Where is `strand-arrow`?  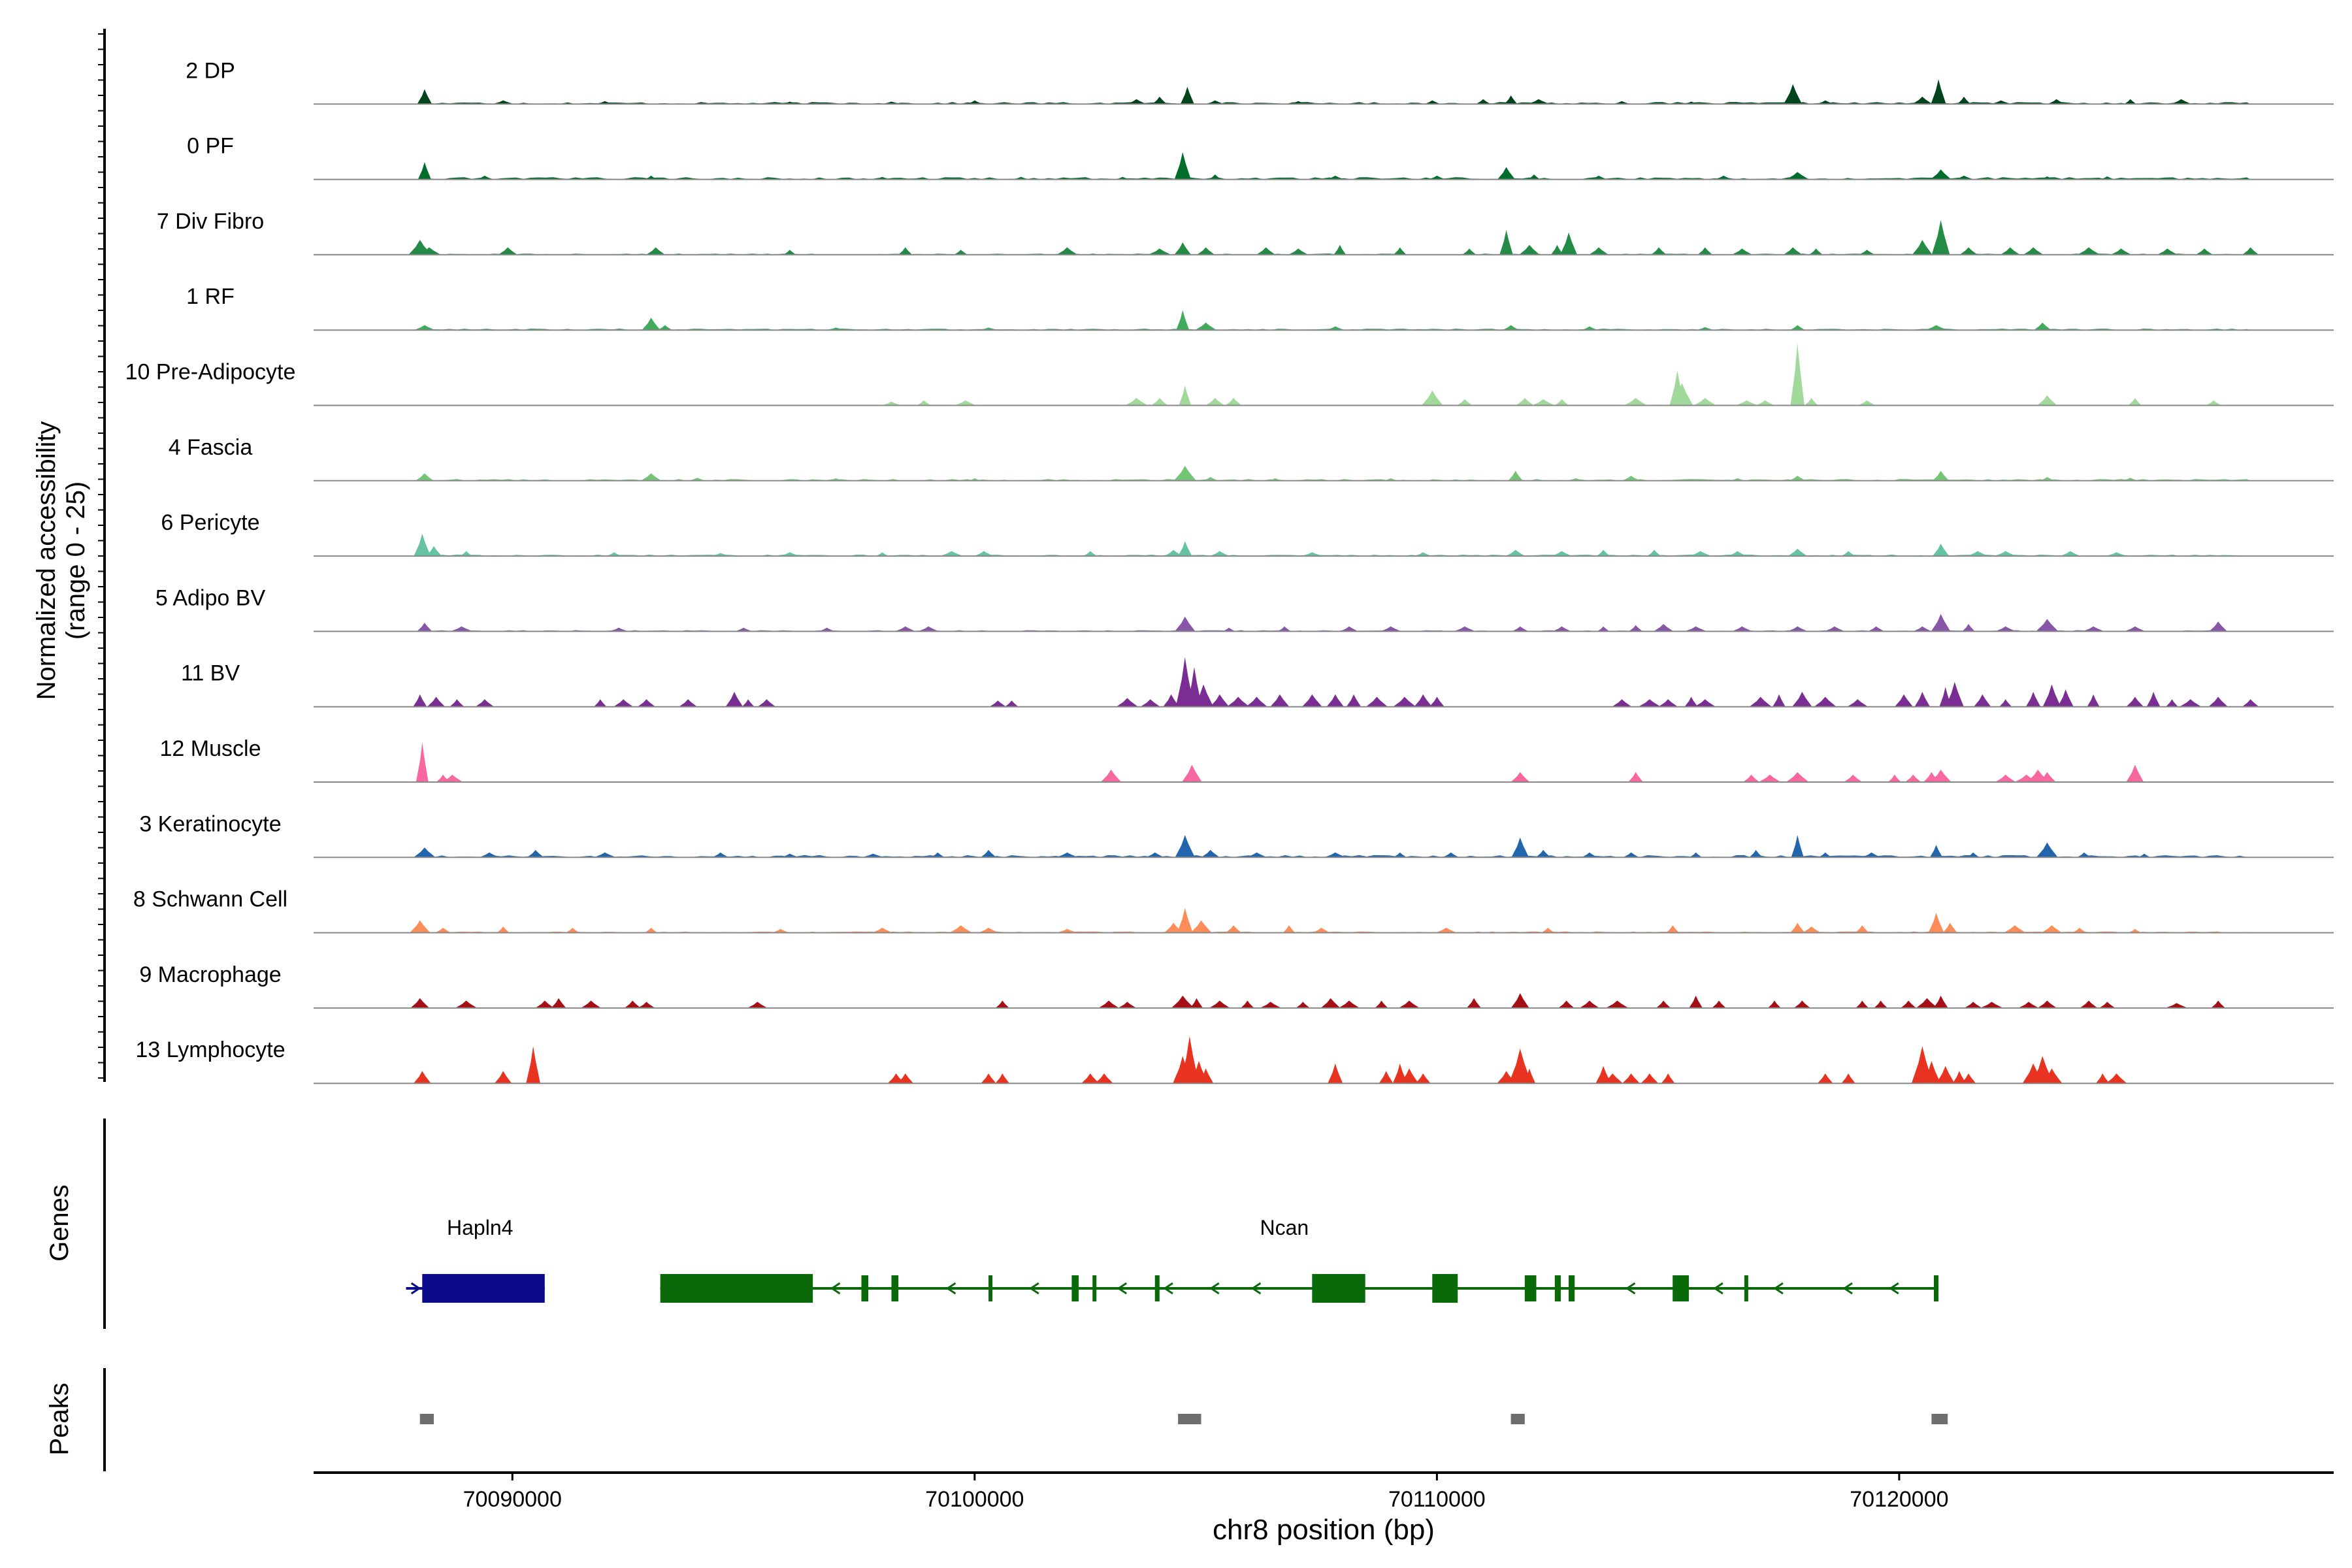 strand-arrow is located at coordinates (1122, 1288).